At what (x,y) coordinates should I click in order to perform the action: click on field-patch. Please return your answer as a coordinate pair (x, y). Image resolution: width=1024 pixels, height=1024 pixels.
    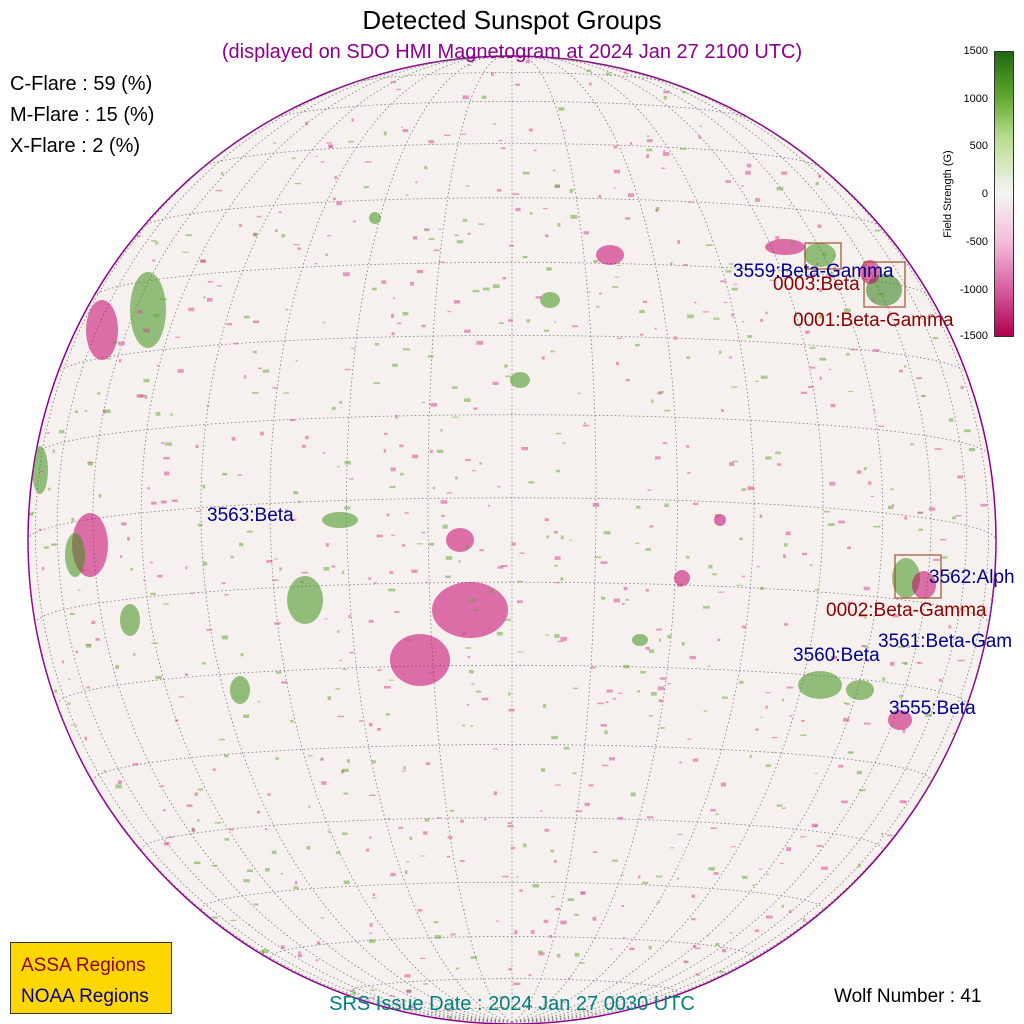
    Looking at the image, I should click on (102, 330).